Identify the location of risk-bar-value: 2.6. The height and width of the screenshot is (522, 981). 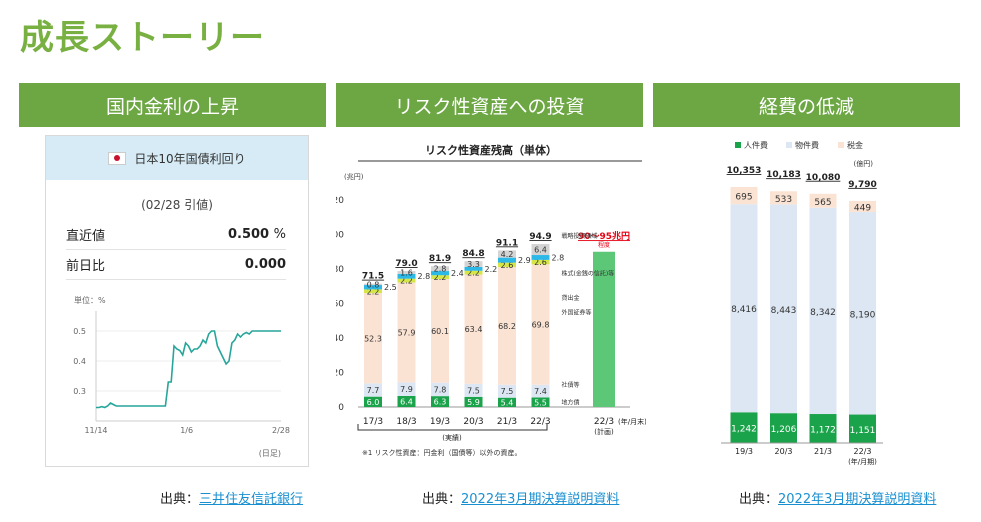
(507, 265).